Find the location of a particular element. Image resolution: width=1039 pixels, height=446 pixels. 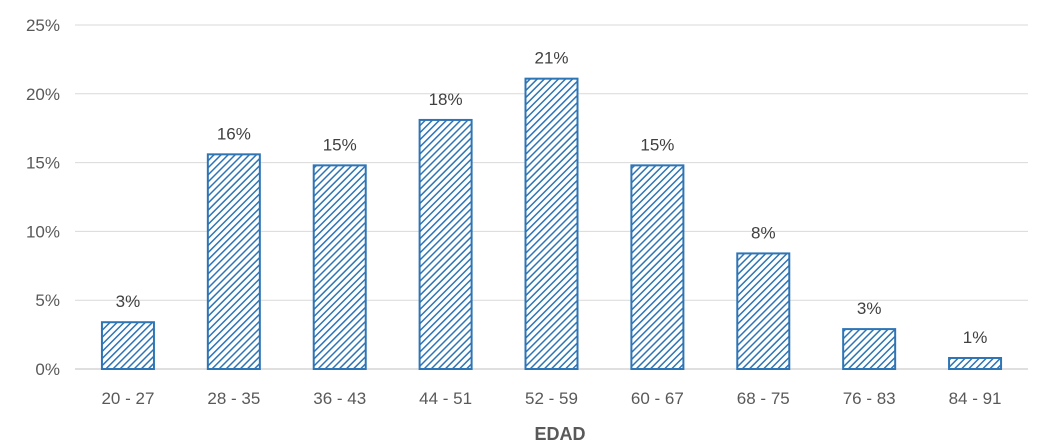

x-tick-label: 36 - 43 is located at coordinates (339, 398).